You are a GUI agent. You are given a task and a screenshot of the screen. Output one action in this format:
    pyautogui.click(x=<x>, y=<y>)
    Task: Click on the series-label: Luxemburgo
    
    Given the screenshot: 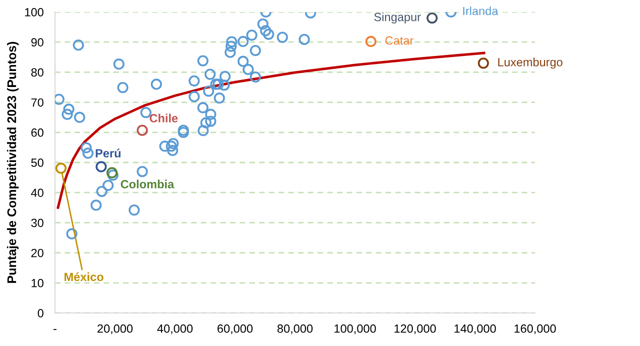 What is the action you would take?
    pyautogui.click(x=530, y=63)
    